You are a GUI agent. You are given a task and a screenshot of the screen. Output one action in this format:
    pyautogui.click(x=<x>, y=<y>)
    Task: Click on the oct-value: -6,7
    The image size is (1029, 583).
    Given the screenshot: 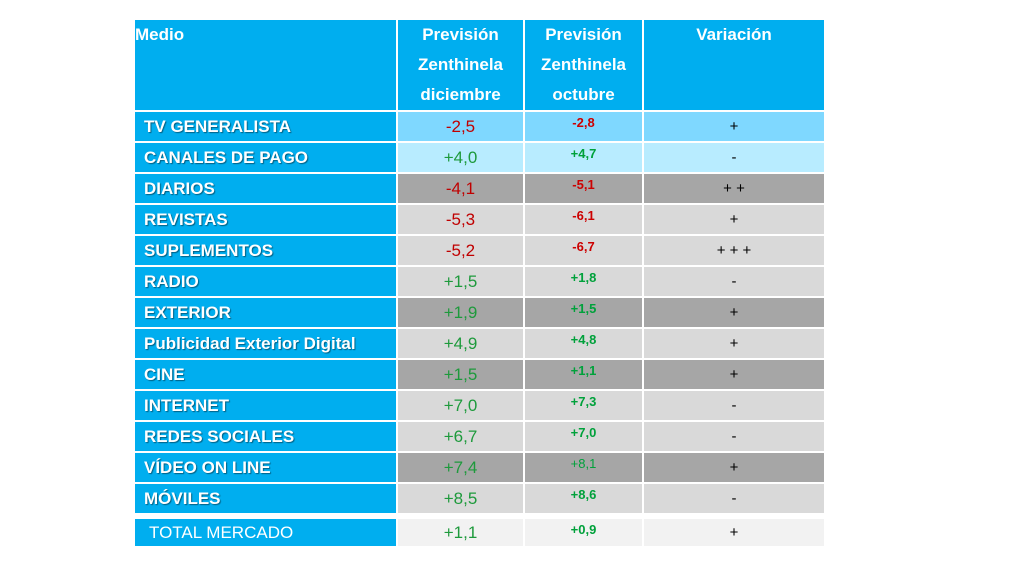 What is the action you would take?
    pyautogui.click(x=584, y=251)
    